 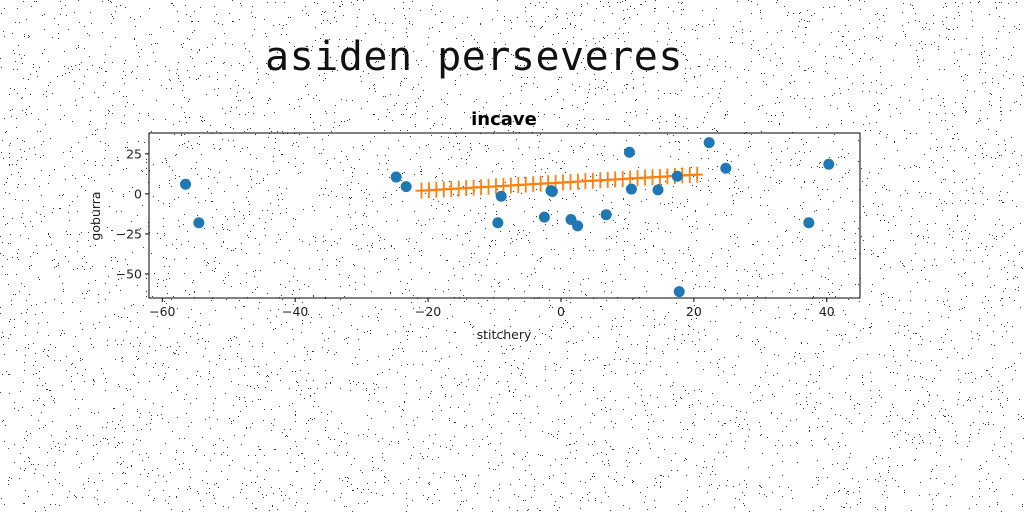 I want to click on fit-marker, so click(x=697, y=174).